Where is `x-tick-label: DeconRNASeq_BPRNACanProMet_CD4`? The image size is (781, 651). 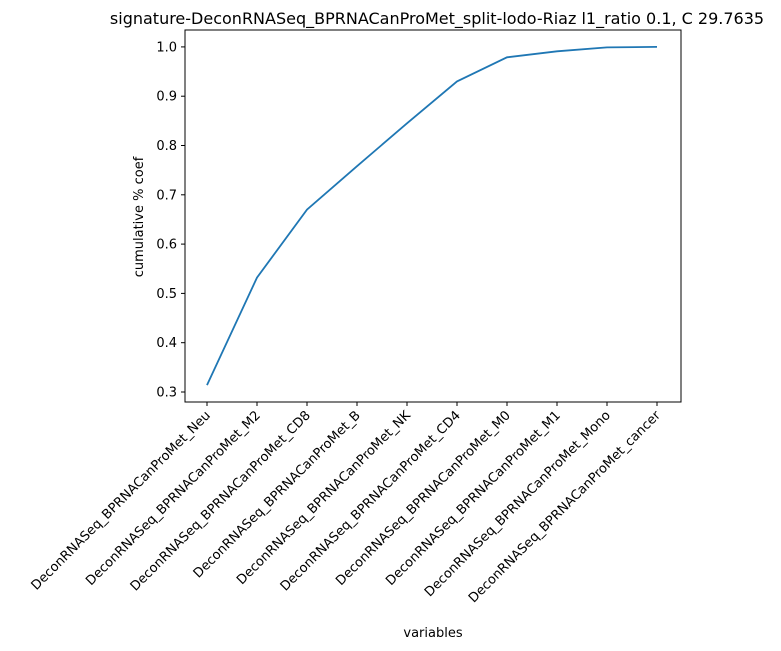
x-tick-label: DeconRNASeq_BPRNACanProMet_CD4 is located at coordinates (371, 501).